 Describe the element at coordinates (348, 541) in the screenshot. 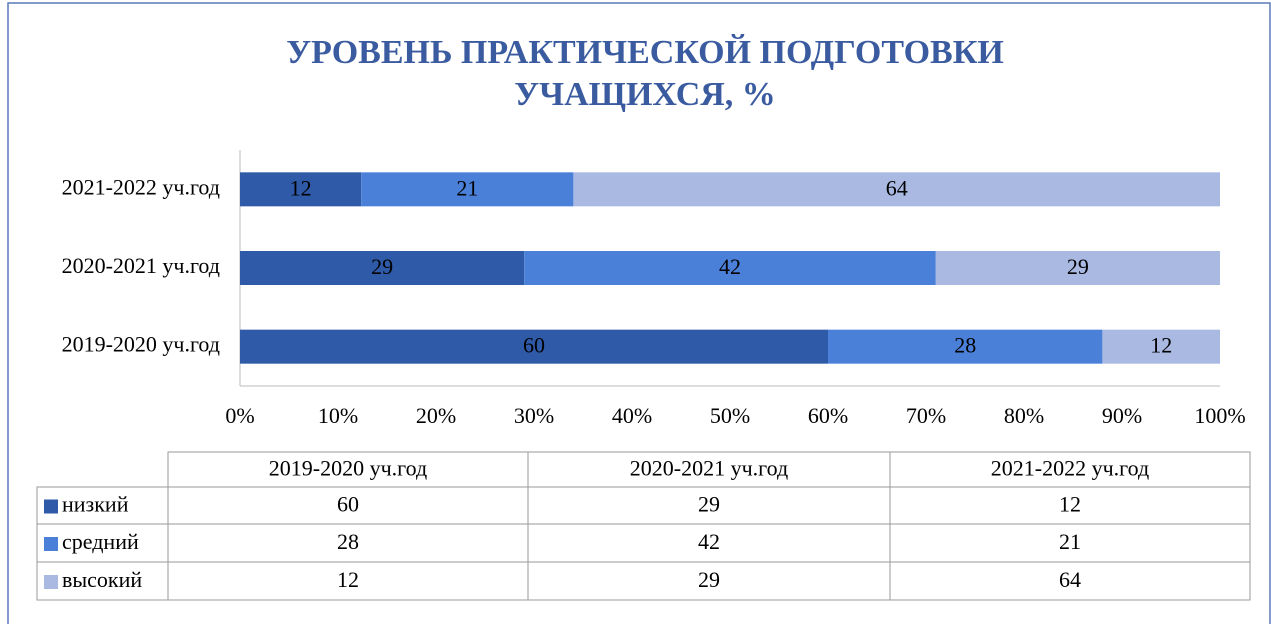

I see `table-value: 28` at that location.